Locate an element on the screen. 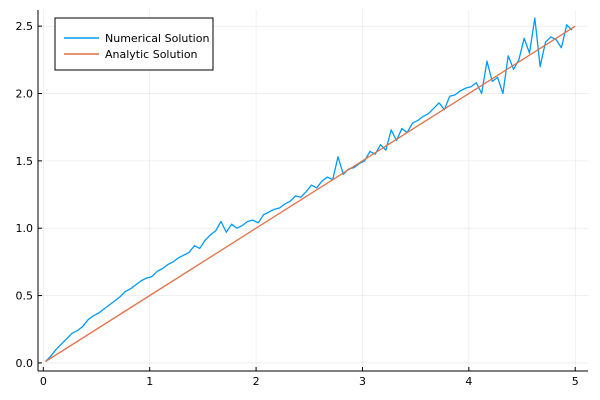  x-tick-label: 3 is located at coordinates (362, 381).